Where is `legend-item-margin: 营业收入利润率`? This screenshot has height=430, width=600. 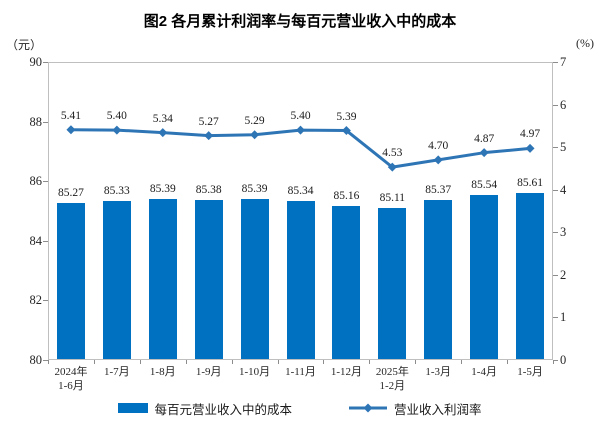
legend-item-margin: 营业收入利润率 is located at coordinates (415, 408).